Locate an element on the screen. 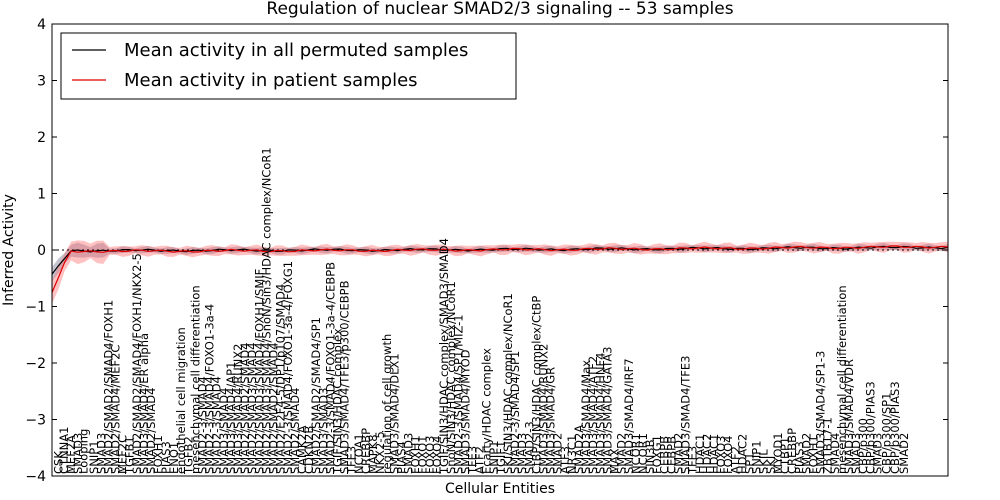 The width and height of the screenshot is (1000, 500). entity-label: SMAD2/SMAD4/MEF2C is located at coordinates (116, 409).